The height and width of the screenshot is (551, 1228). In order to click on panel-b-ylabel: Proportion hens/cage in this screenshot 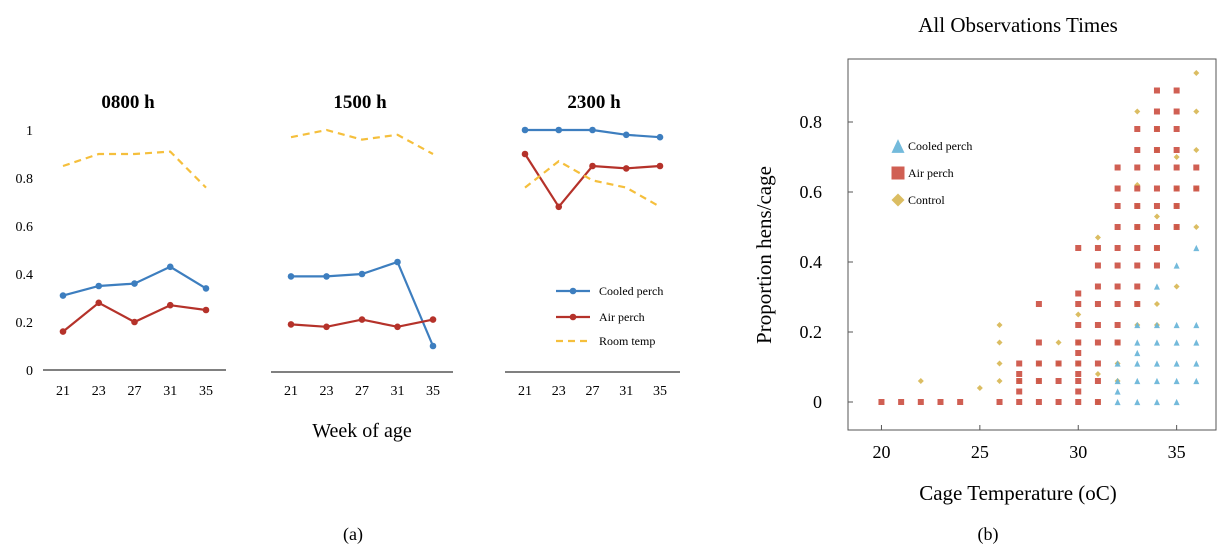, I will do `click(764, 255)`.